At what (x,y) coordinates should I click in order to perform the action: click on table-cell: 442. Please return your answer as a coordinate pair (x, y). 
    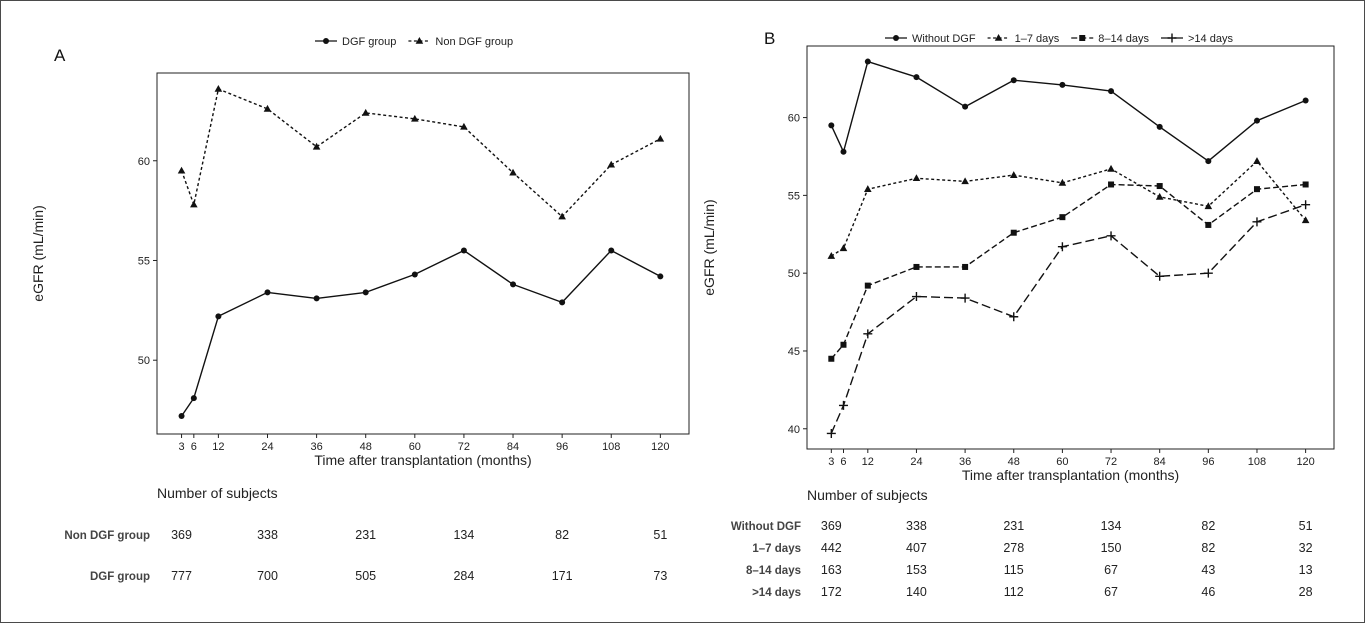
    Looking at the image, I should click on (831, 548).